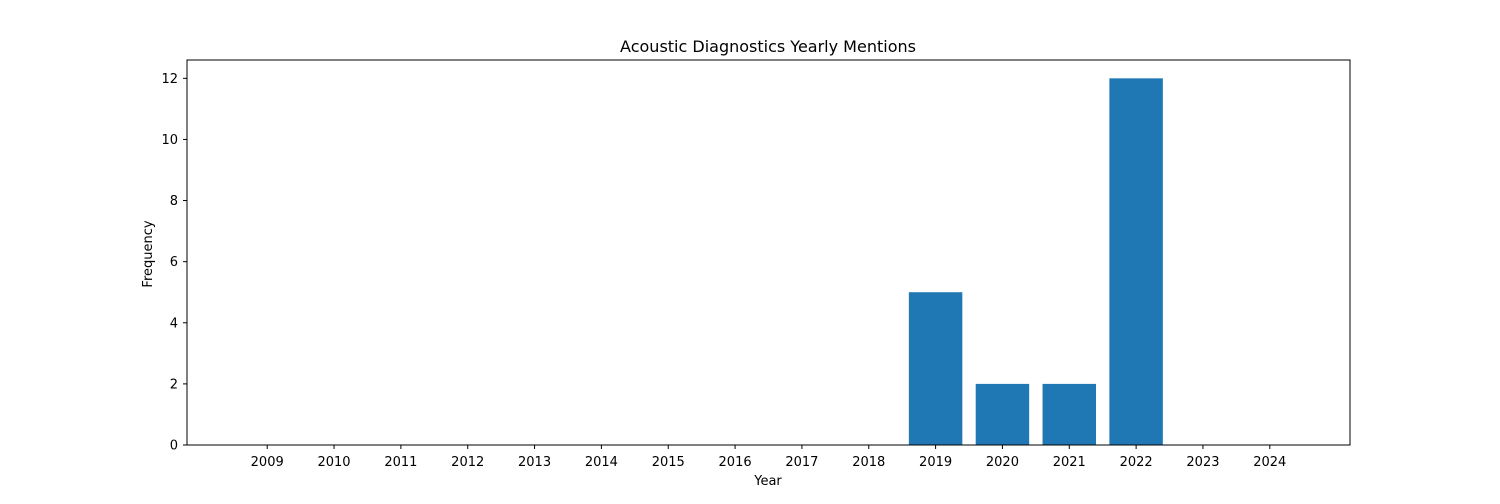 Image resolution: width=1500 pixels, height=504 pixels. I want to click on x-tick-label: 2011, so click(400, 462).